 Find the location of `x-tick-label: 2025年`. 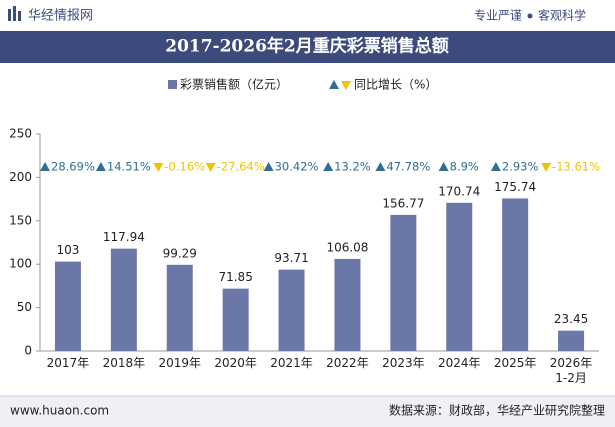

x-tick-label: 2025年 is located at coordinates (515, 363).